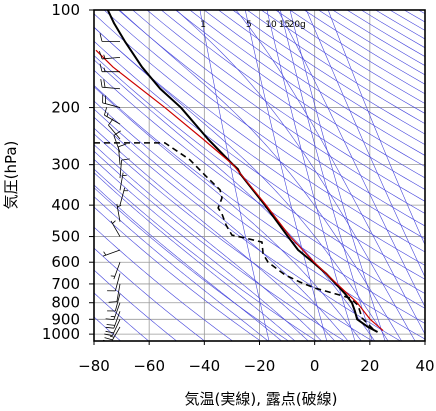 The image size is (436, 411). I want to click on mixing-ratio-label: 15, so click(284, 25).